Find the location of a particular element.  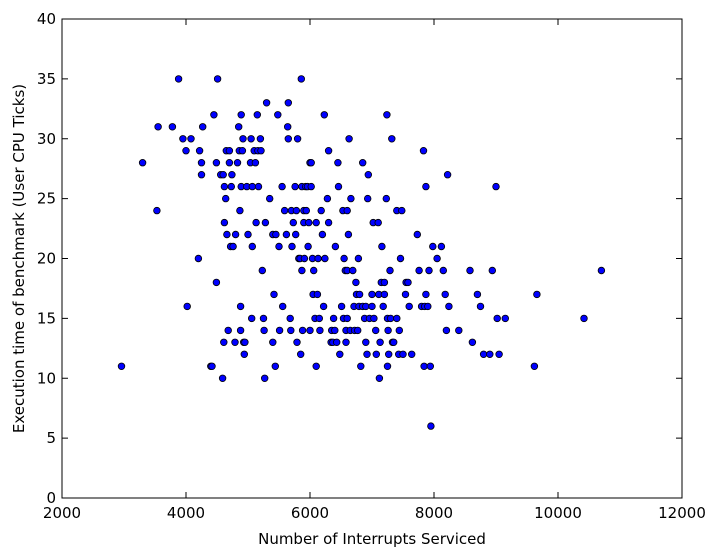

x-tick-label: 2000 is located at coordinates (62, 513).